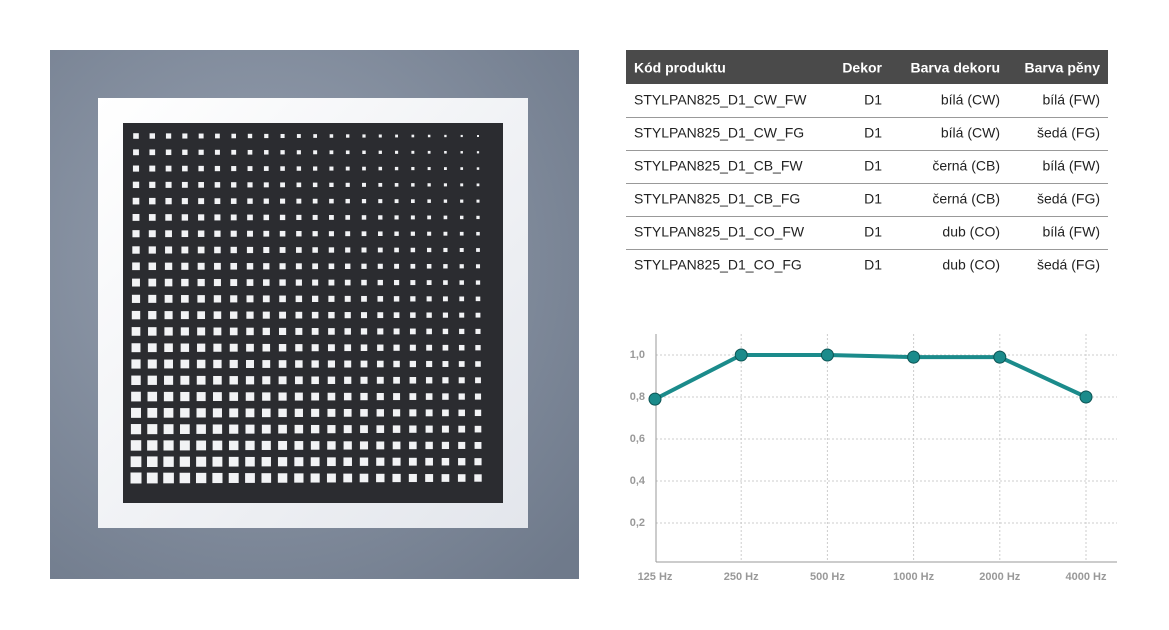 This screenshot has width=1169, height=630. I want to click on data-point, so click(1000, 357).